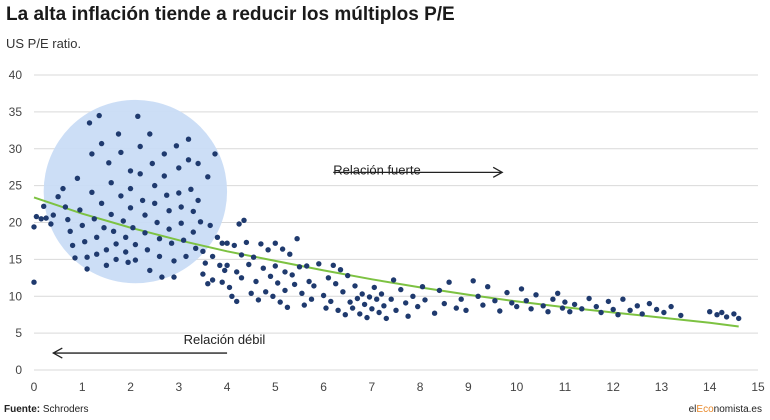 The image size is (770, 420). I want to click on x-tick-label-2: 2, so click(130, 387).